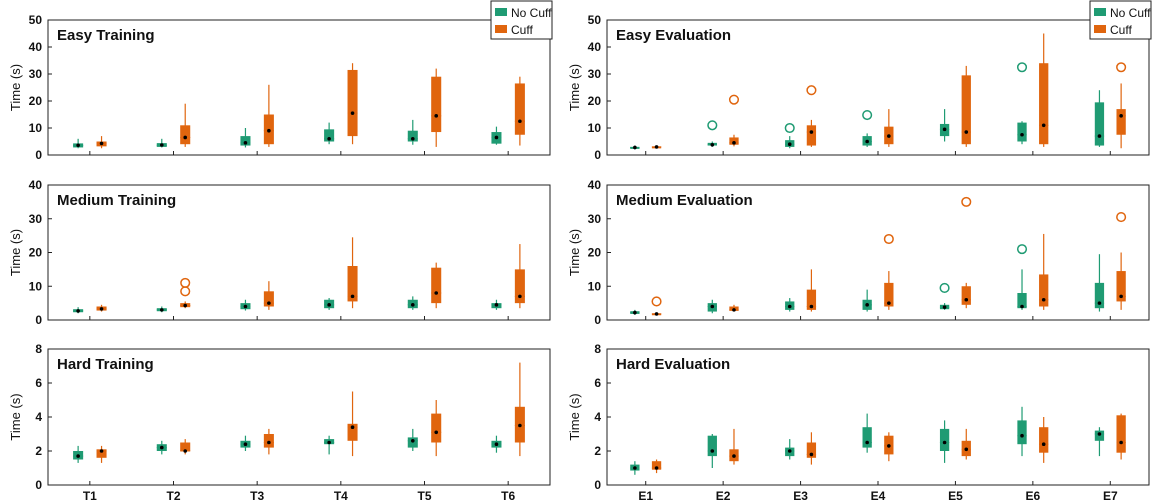 The height and width of the screenshot is (504, 1156). Describe the element at coordinates (101, 308) in the screenshot. I see `box-cuff-T1` at that location.